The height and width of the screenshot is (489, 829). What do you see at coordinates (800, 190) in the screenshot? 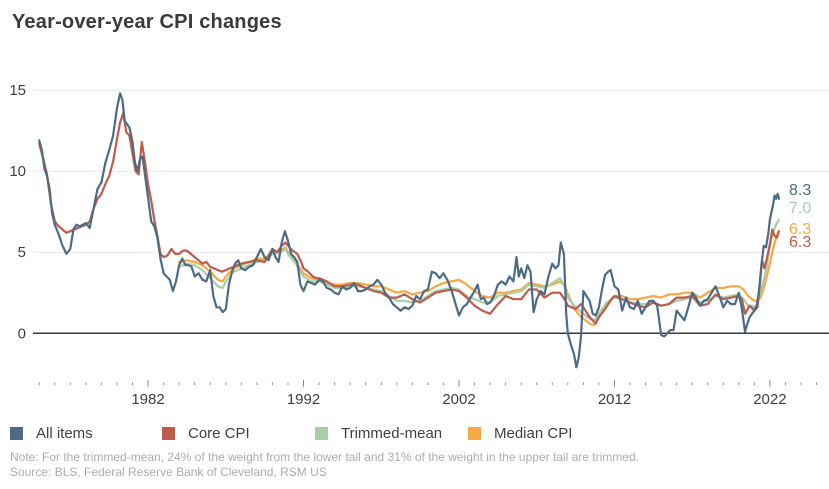
I see `end-value-all-items: 8.3` at bounding box center [800, 190].